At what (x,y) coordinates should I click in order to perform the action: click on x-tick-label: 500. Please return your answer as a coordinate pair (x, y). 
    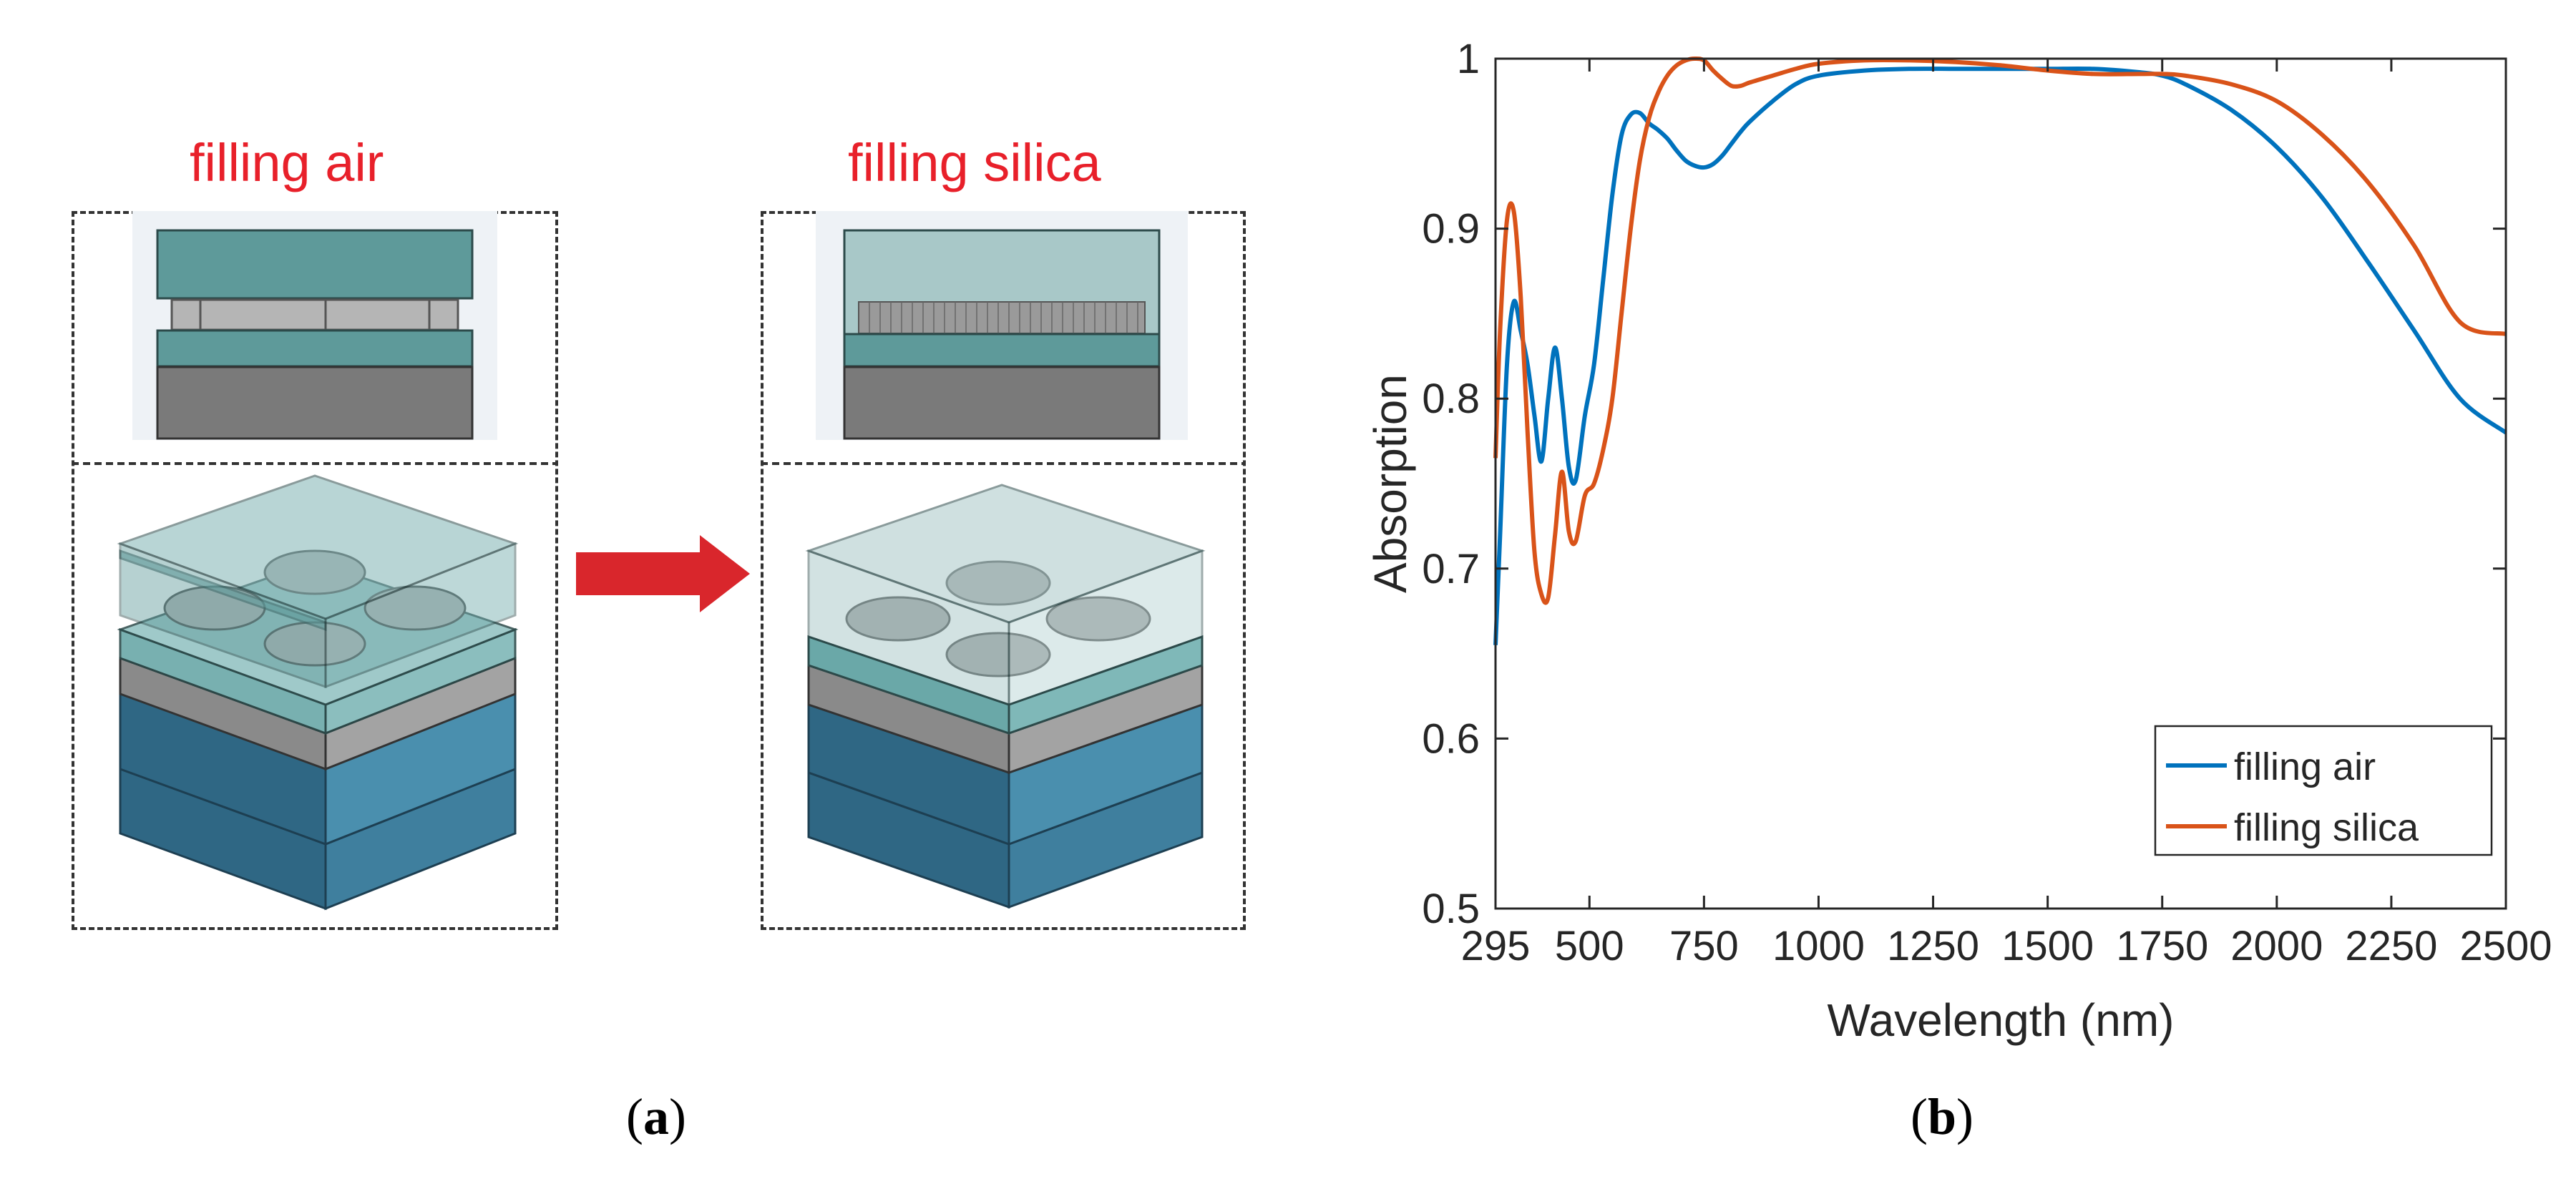
    Looking at the image, I should click on (1589, 946).